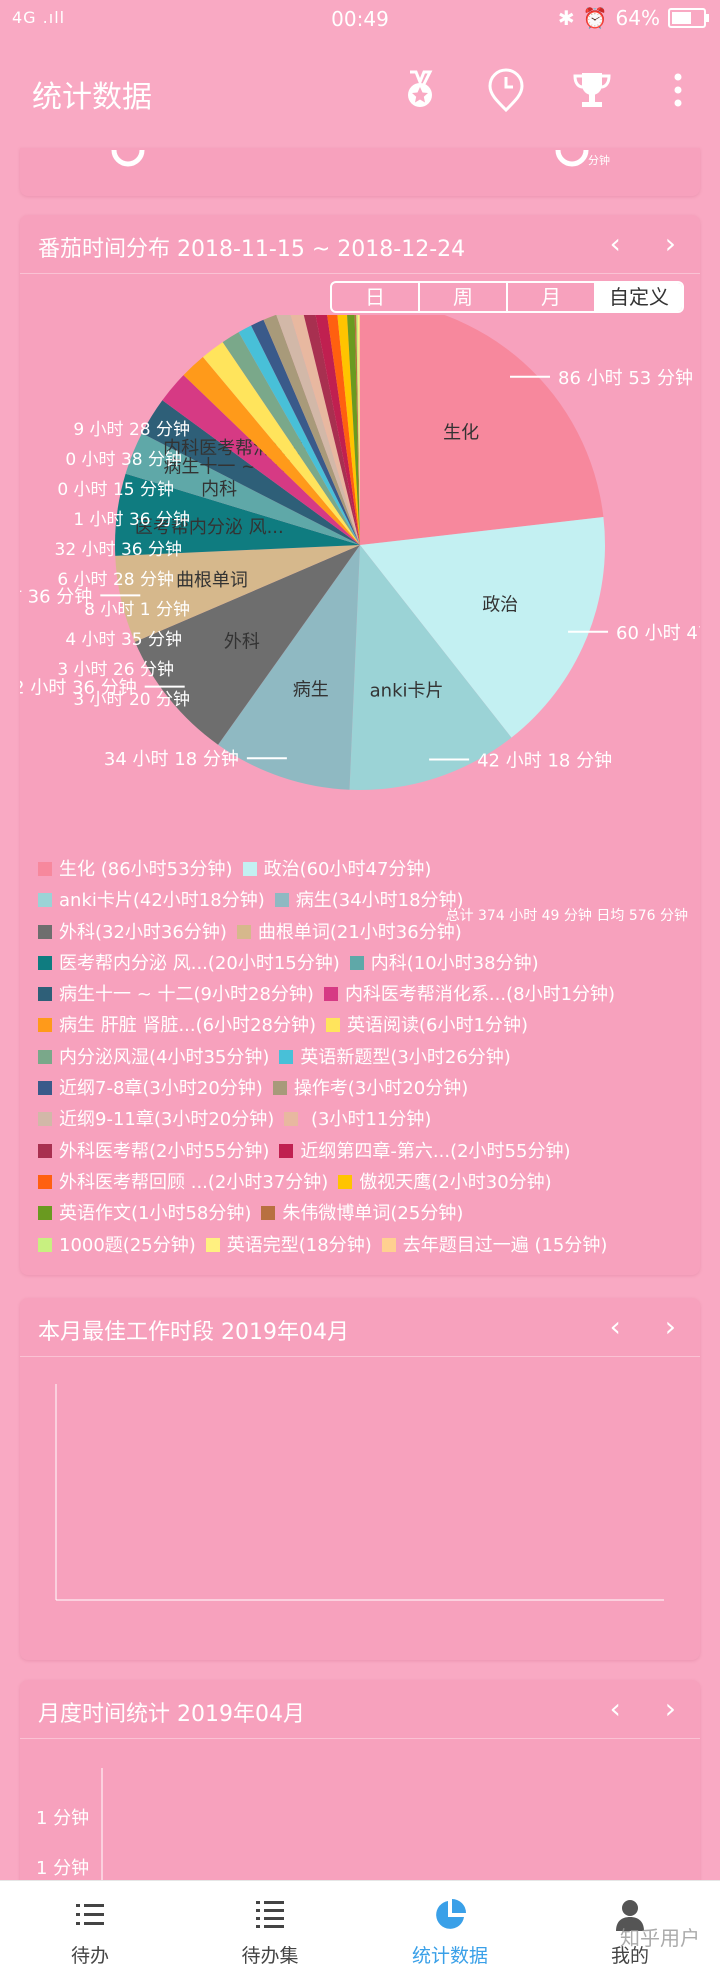 This screenshot has width=720, height=1974. Describe the element at coordinates (155, 1118) in the screenshot. I see `legend-item: 近纲9-11章(3小时20分钟)` at that location.